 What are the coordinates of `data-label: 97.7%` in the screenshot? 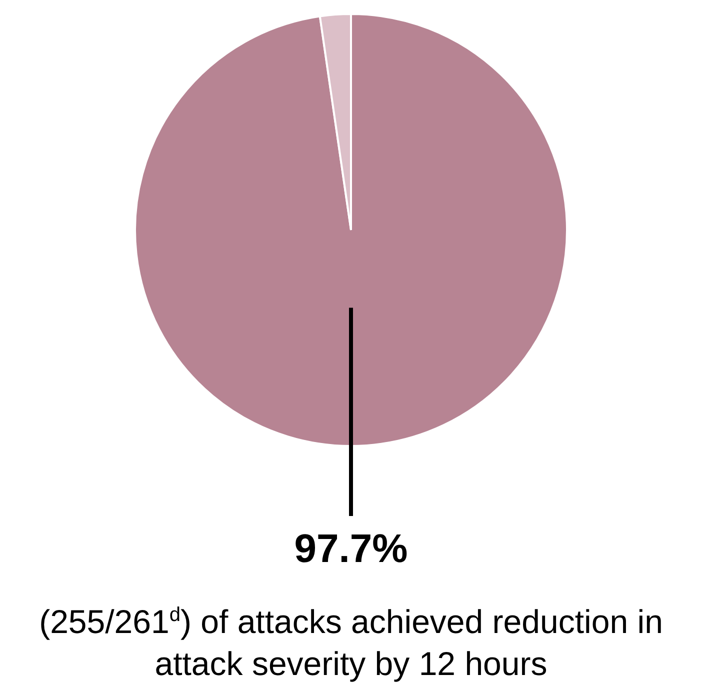 It's located at (351, 549).